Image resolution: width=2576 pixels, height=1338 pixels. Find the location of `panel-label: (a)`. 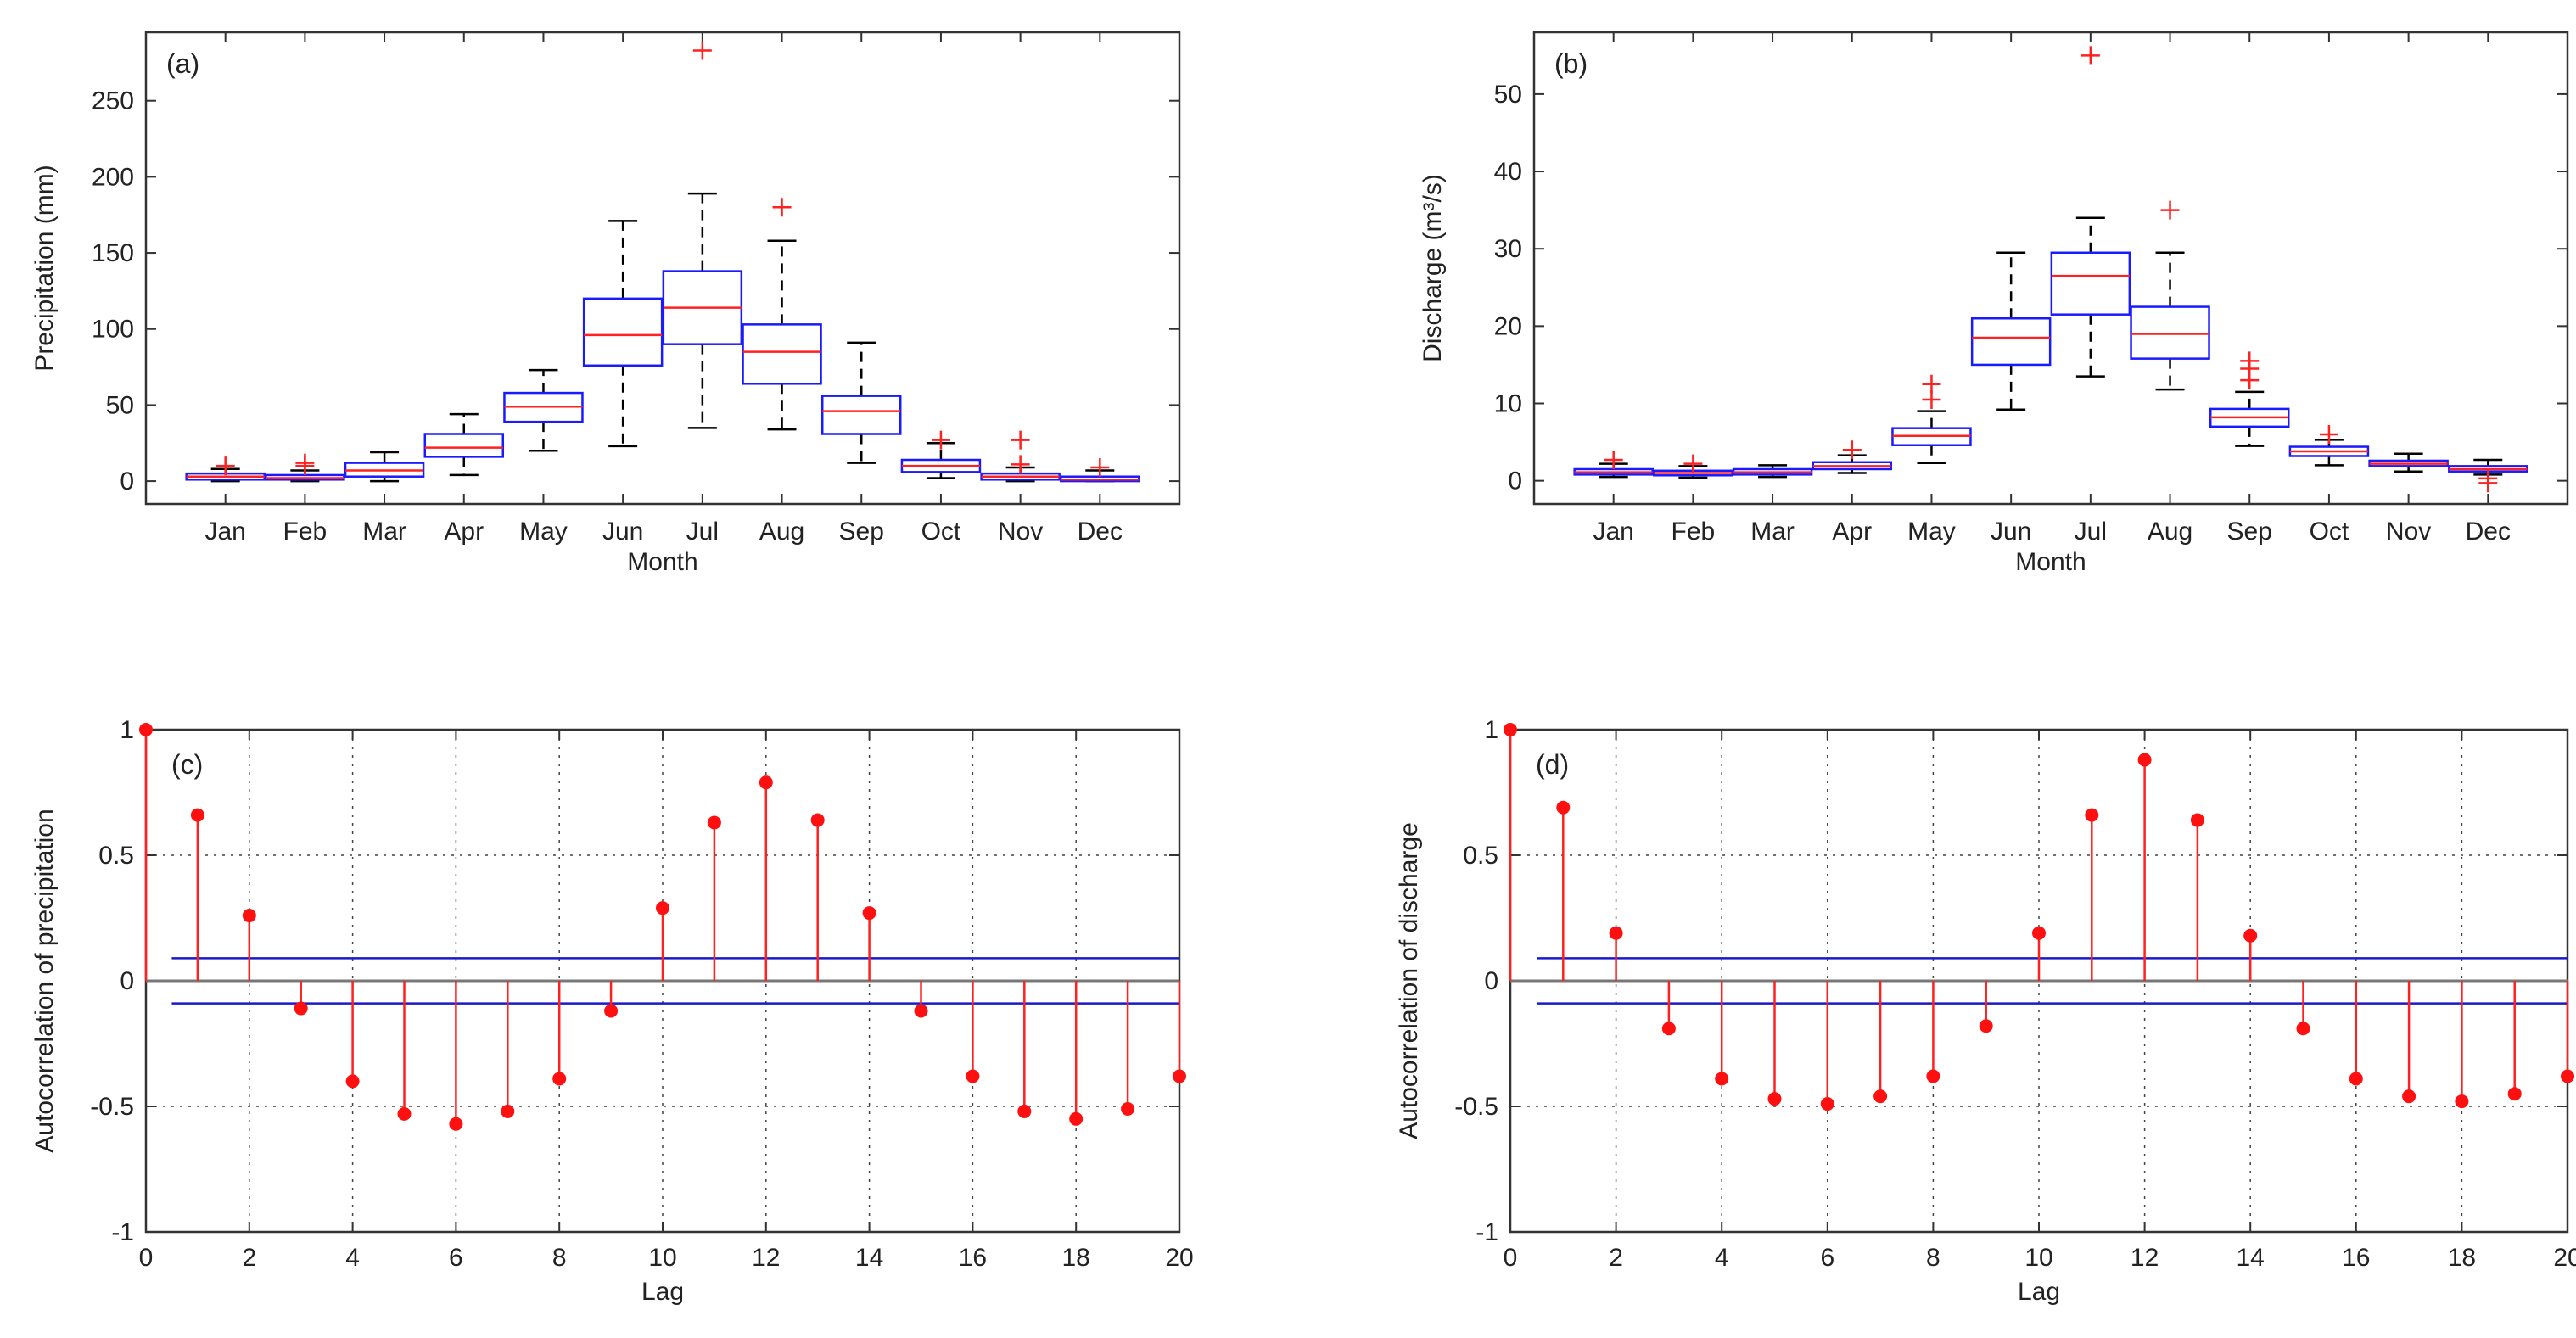

panel-label: (a) is located at coordinates (182, 63).